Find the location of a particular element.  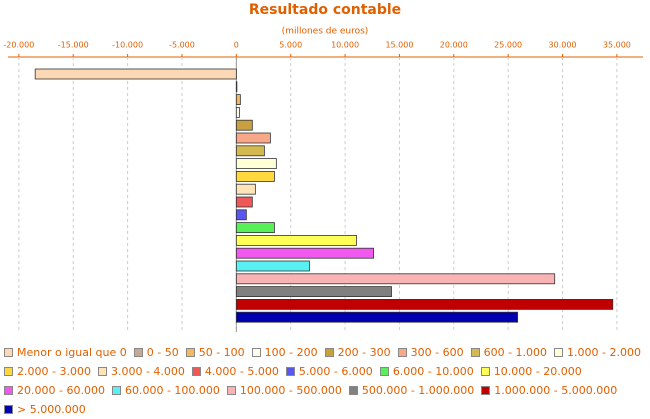

x-tick-label: -10.000 is located at coordinates (127, 45).